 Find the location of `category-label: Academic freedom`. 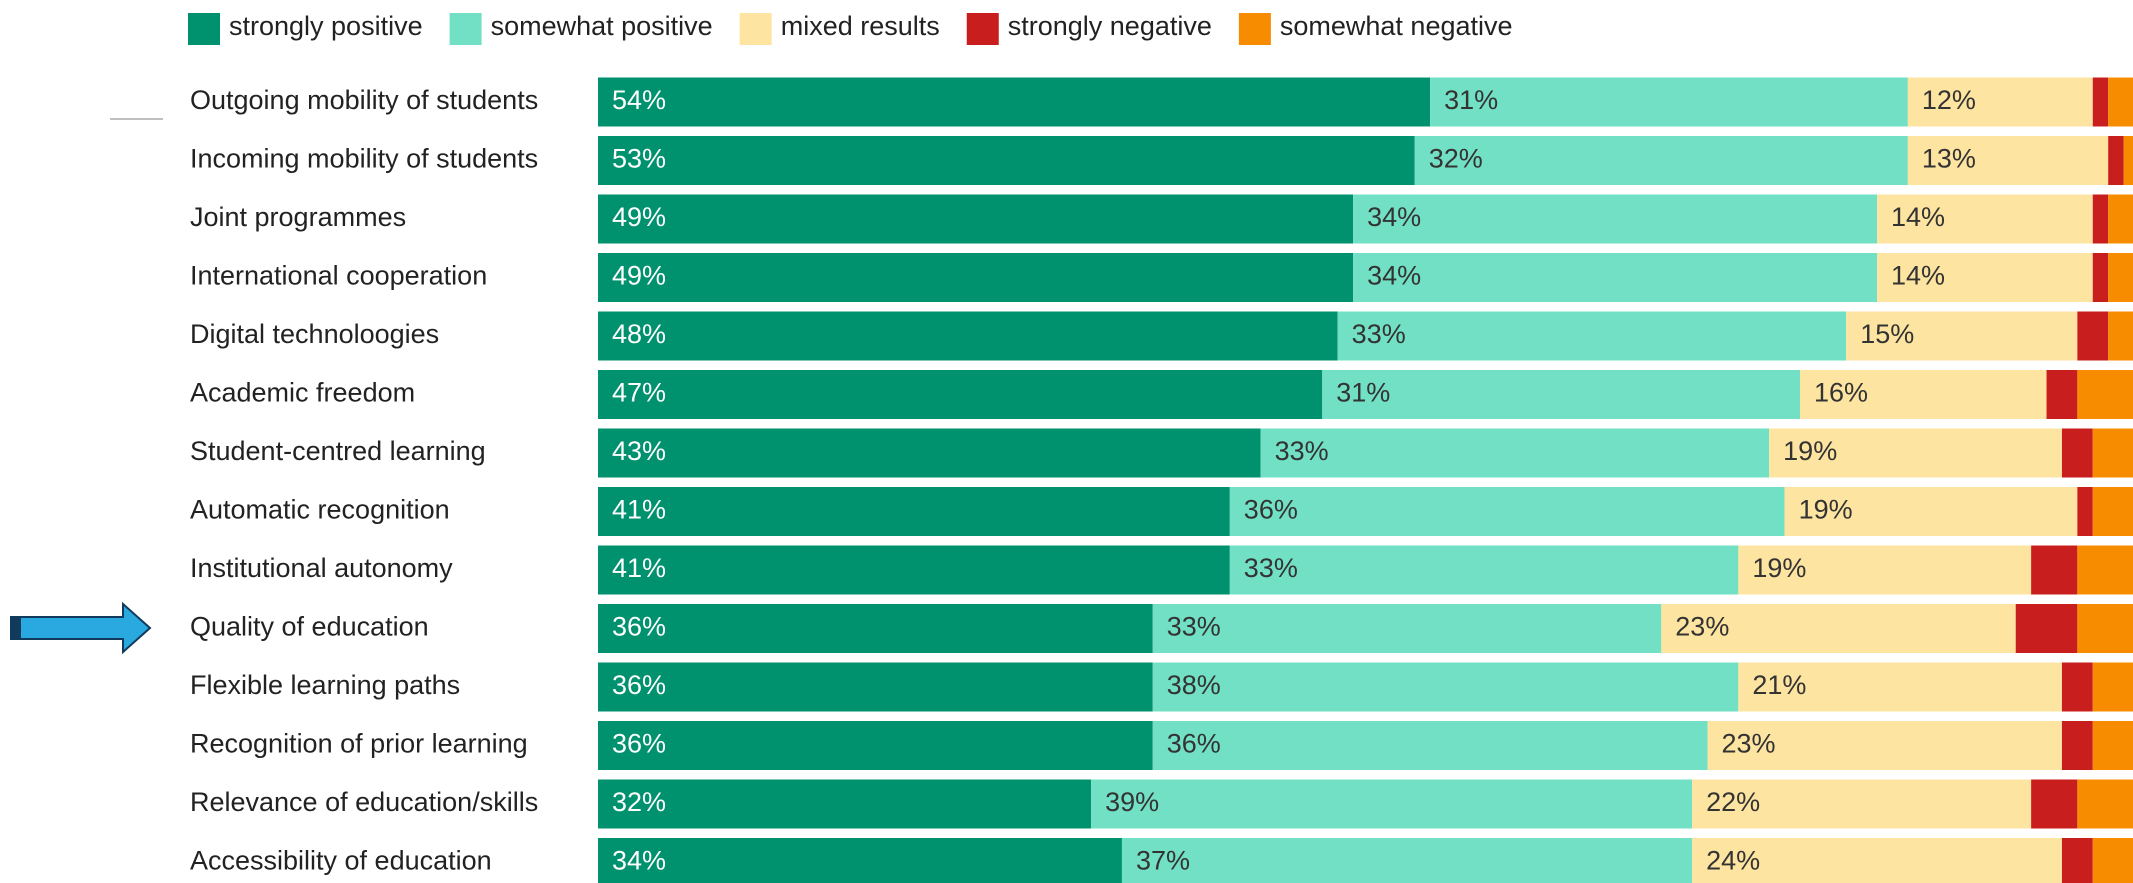

category-label: Academic freedom is located at coordinates (302, 393).